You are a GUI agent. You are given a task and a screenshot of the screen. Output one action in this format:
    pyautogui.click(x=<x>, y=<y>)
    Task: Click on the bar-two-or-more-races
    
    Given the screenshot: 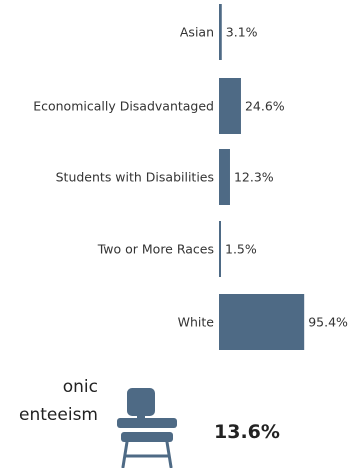 What is the action you would take?
    pyautogui.click(x=220, y=249)
    